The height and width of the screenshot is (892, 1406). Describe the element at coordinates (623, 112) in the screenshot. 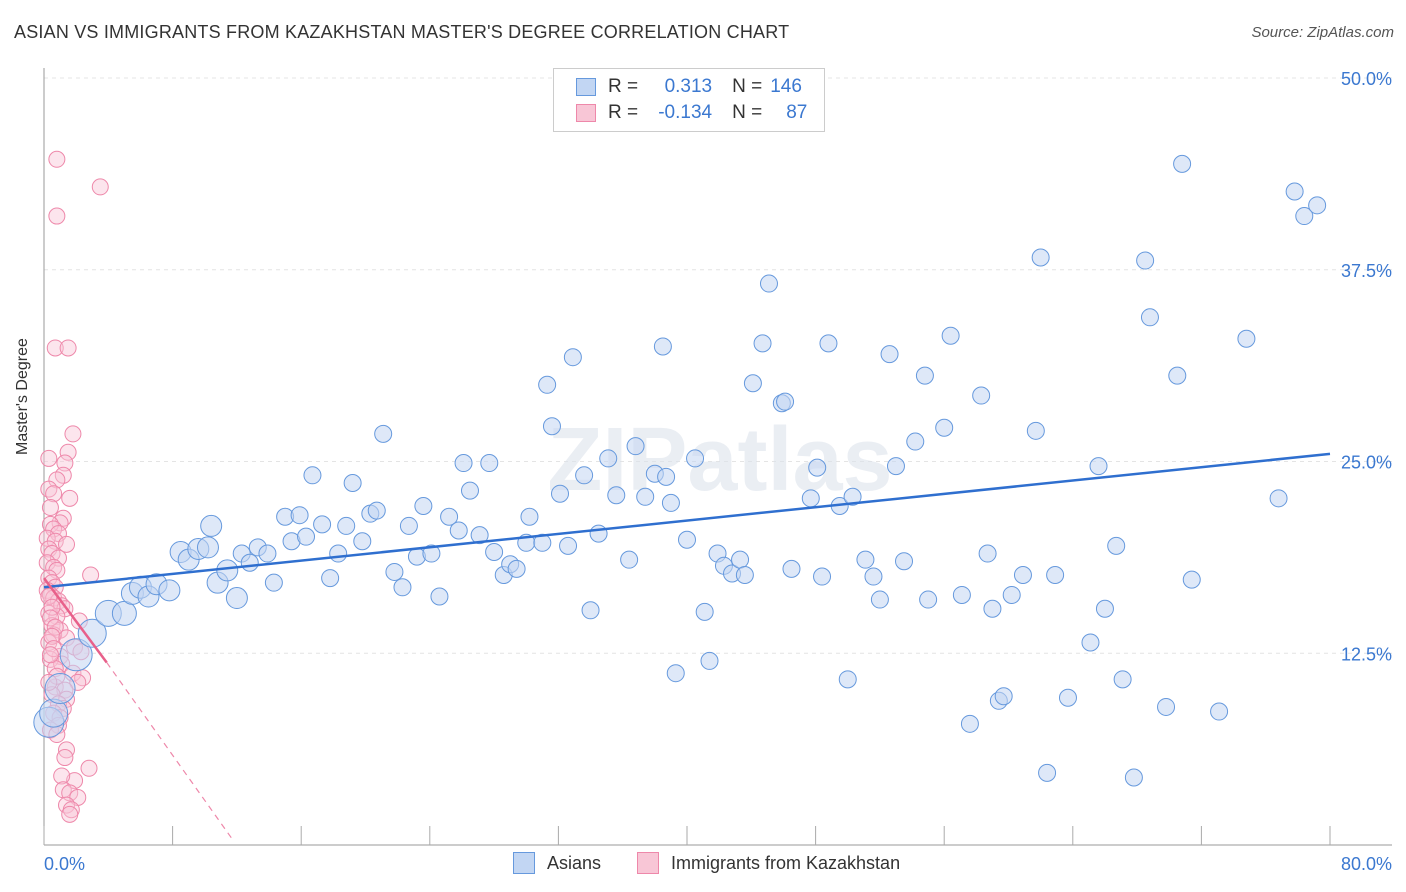

I see `kazakh-r-label: R =` at that location.